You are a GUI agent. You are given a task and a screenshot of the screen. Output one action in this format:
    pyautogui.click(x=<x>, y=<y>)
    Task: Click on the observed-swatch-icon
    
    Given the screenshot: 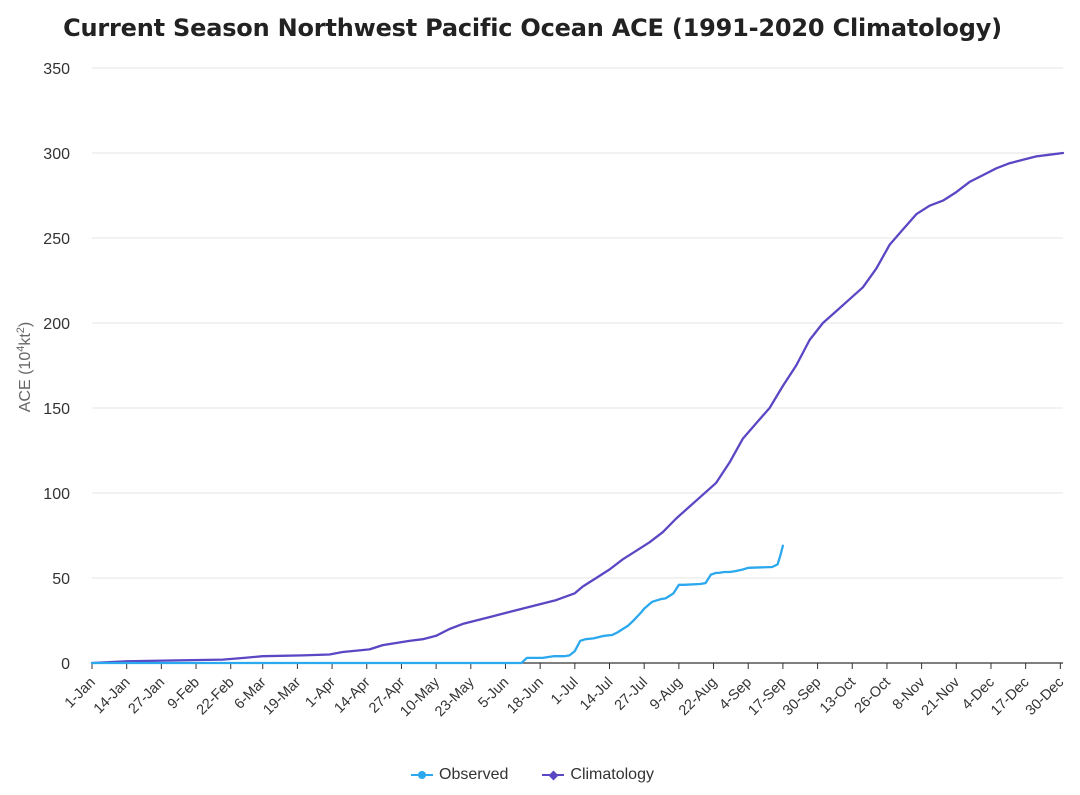 What is the action you would take?
    pyautogui.click(x=422, y=775)
    